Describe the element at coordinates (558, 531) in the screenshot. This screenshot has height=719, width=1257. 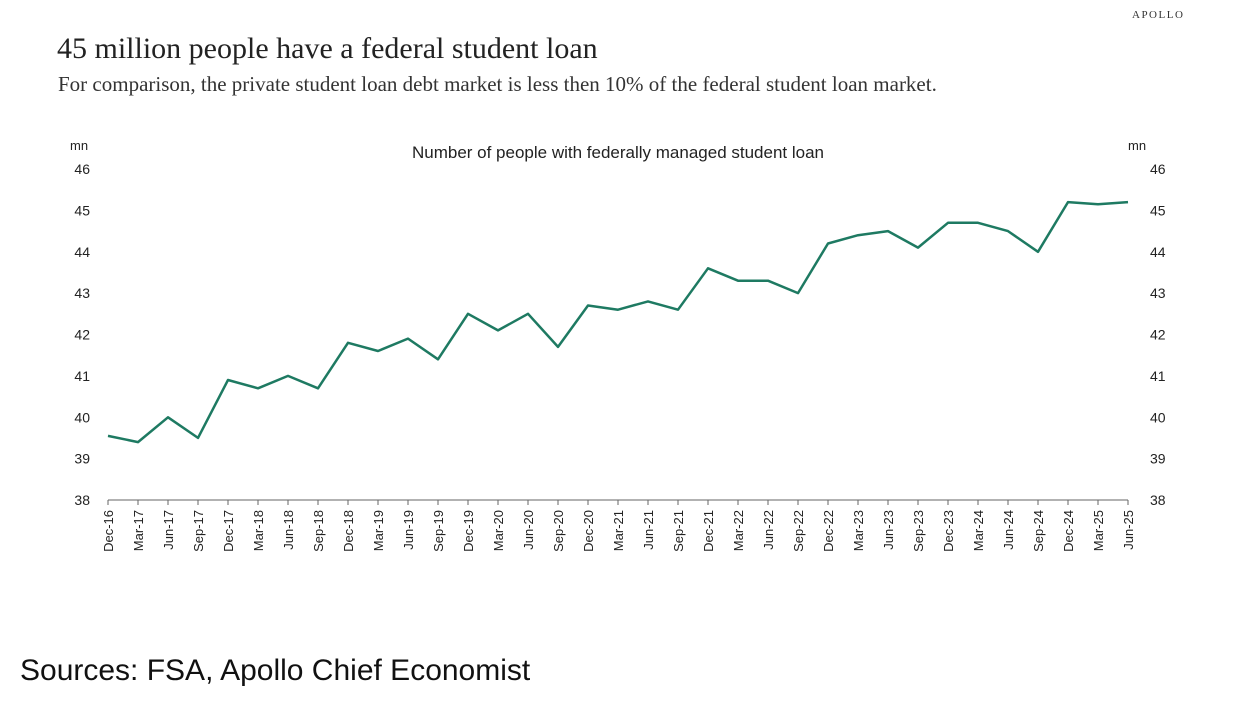
I see `x-tick-label: Sep-20` at that location.